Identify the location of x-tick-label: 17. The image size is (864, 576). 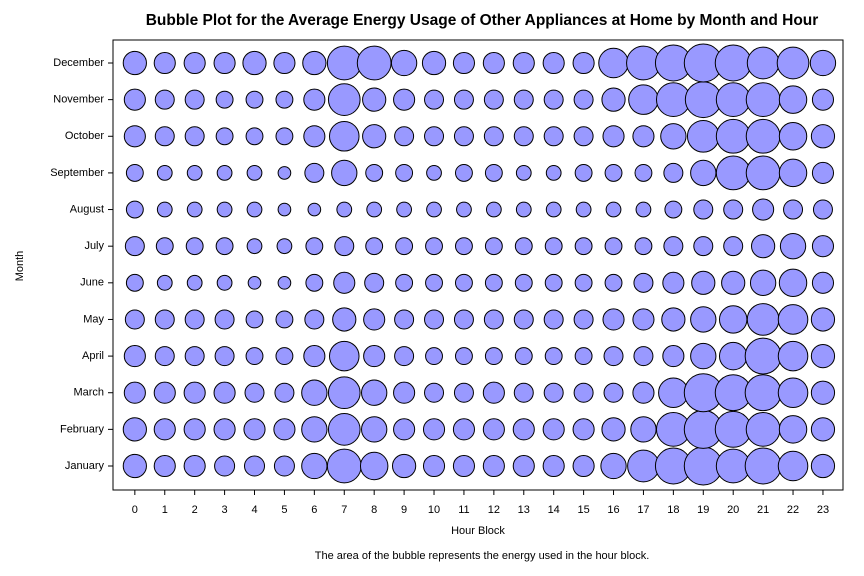
(643, 510).